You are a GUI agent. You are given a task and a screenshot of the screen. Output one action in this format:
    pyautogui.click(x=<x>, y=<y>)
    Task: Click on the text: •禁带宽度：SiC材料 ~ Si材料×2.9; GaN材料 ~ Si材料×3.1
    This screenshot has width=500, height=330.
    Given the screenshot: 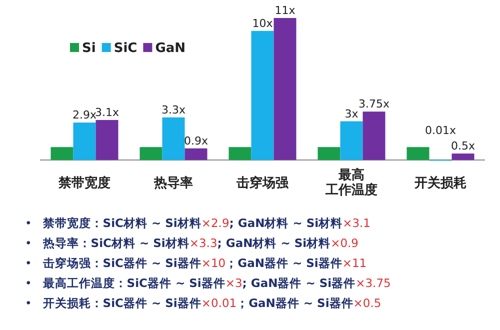 What is the action you would take?
    pyautogui.click(x=198, y=223)
    